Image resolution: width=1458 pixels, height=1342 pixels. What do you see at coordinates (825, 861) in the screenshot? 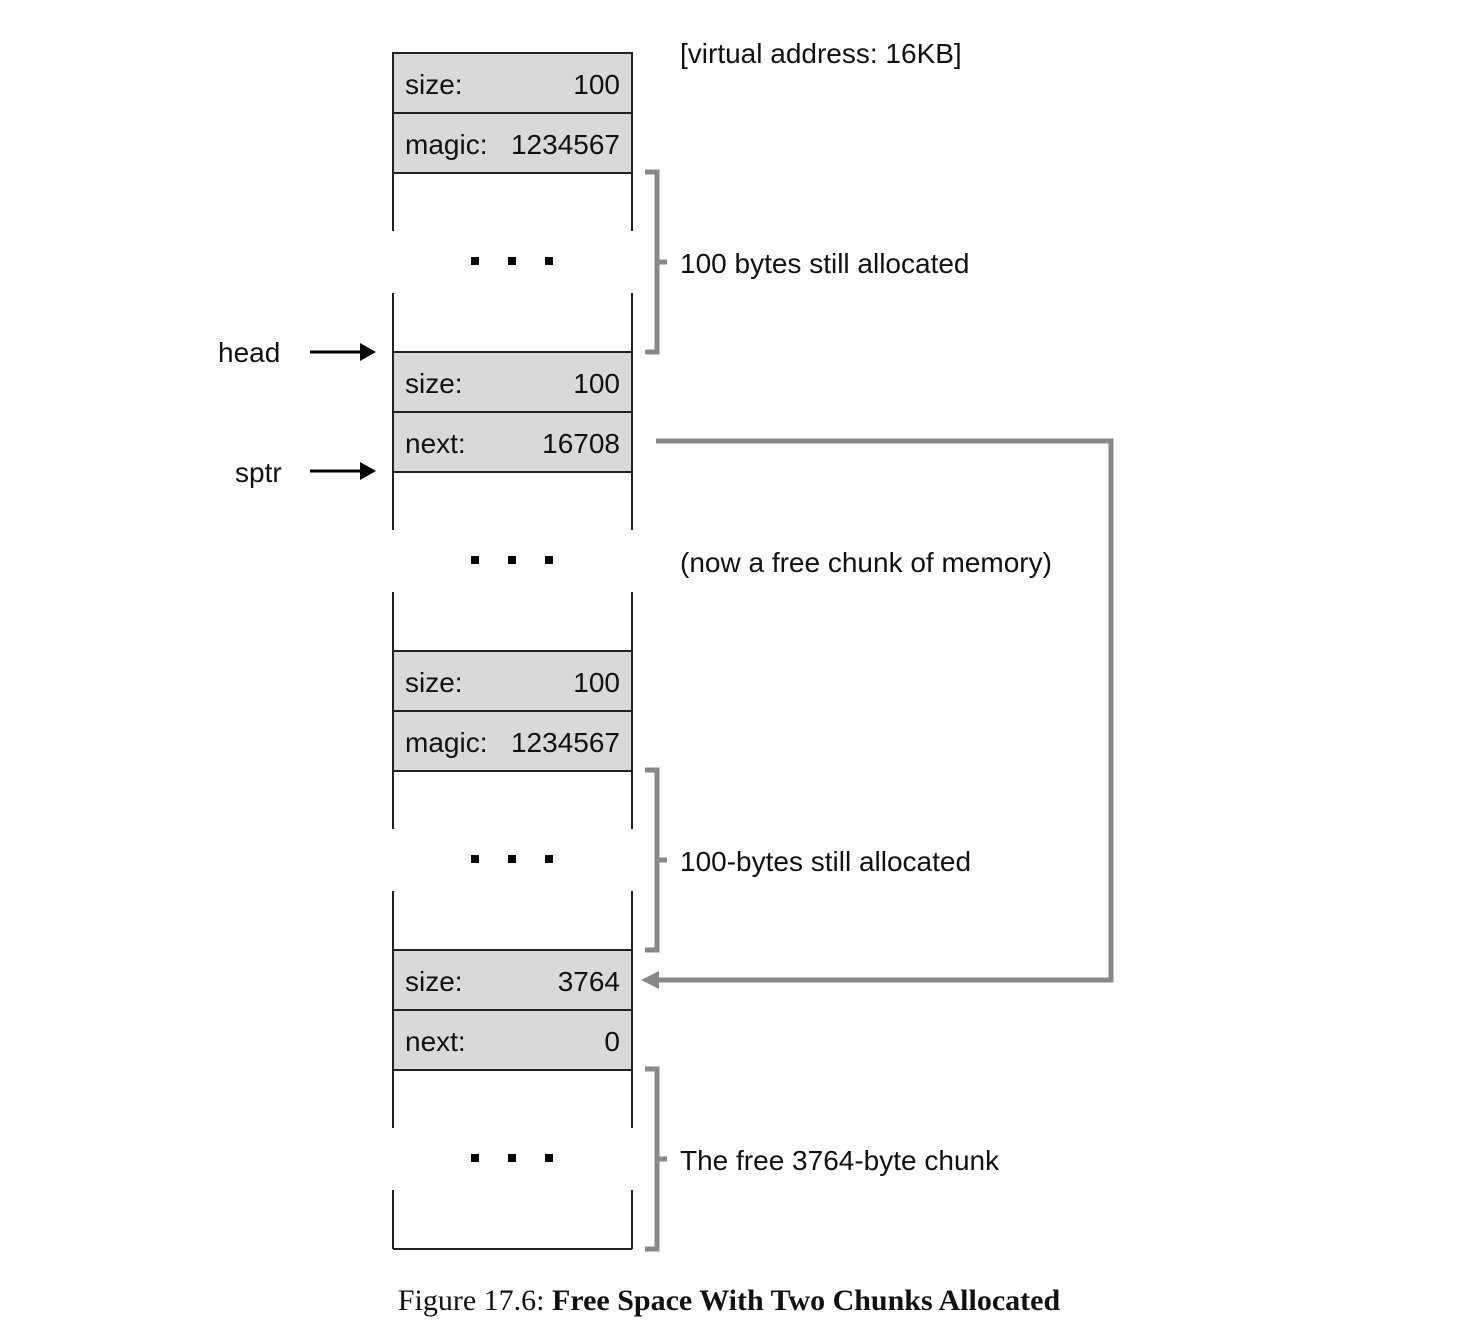
I see `annotation-second-allocated: 100-bytes still allocated` at bounding box center [825, 861].